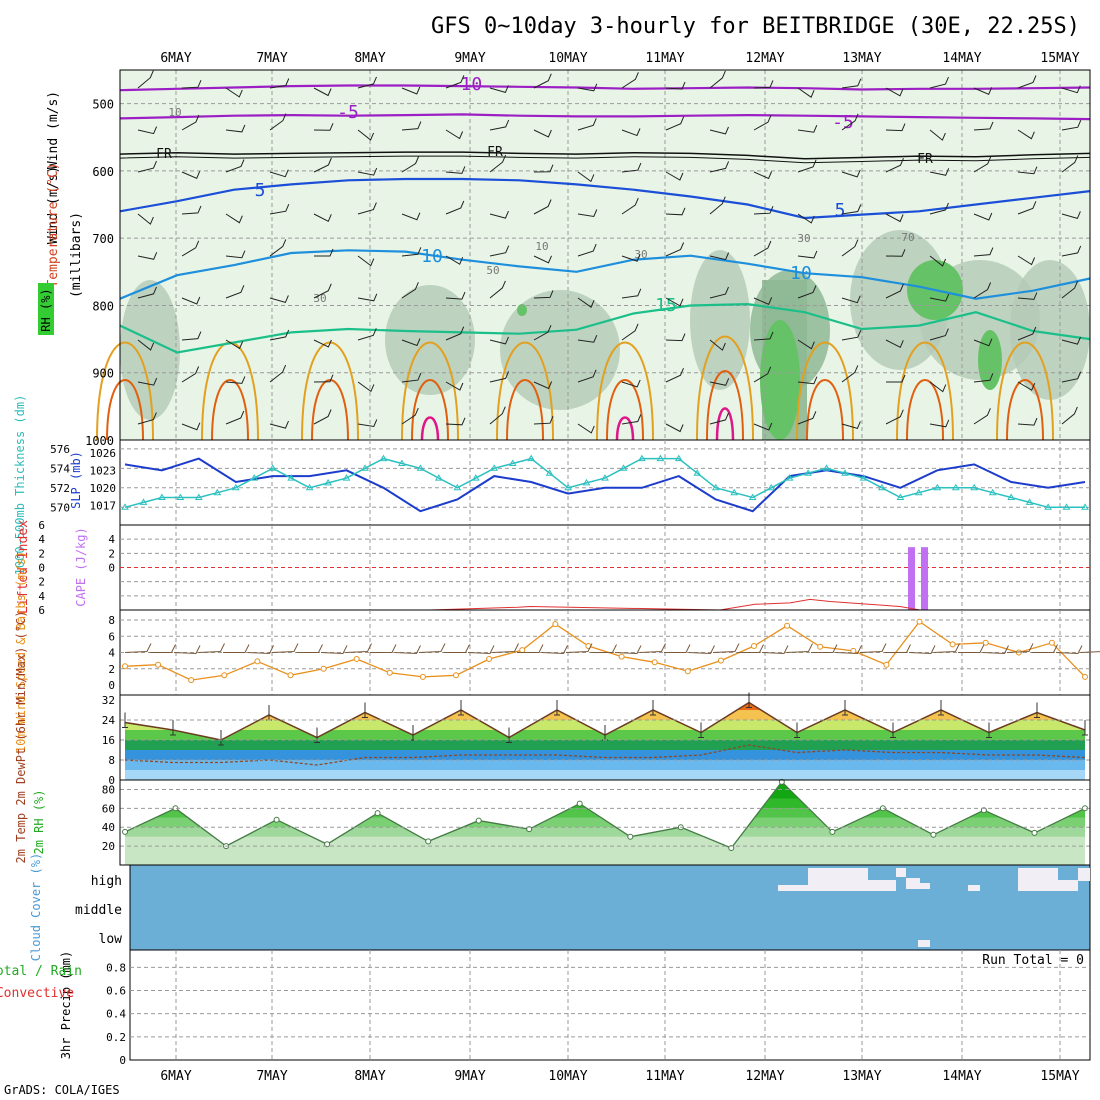 The image size is (1100, 1100). I want to click on cape-tick-label: 4, so click(111, 539).